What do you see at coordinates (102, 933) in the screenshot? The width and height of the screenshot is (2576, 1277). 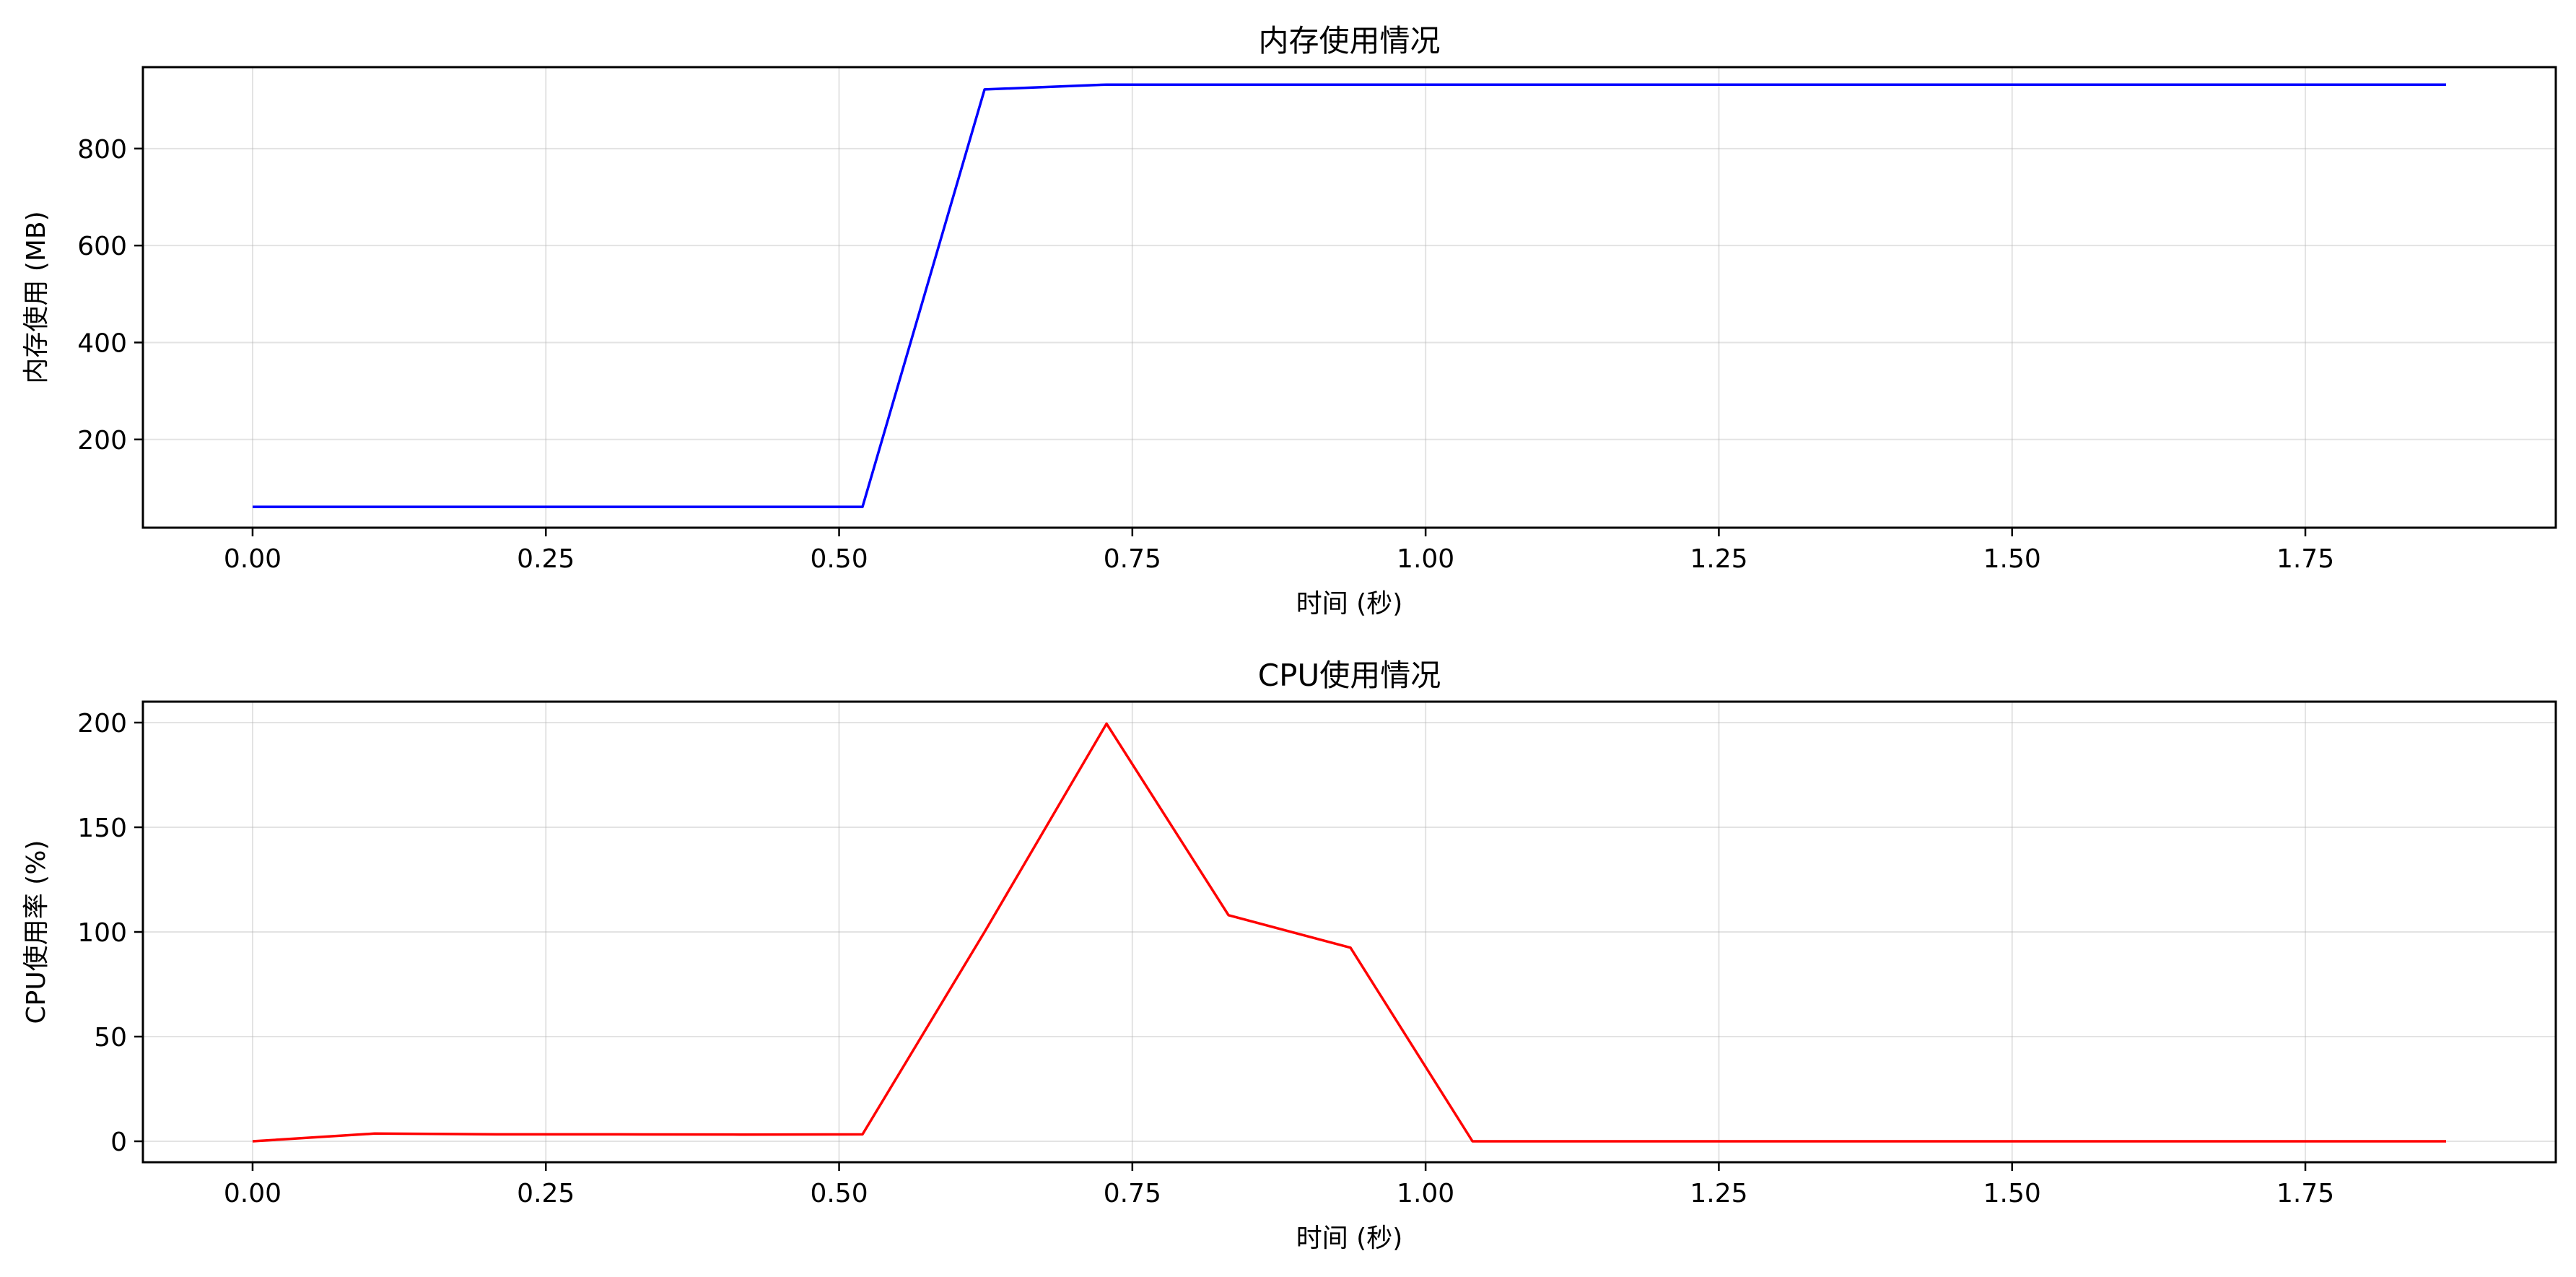 I see `cpu-y-tick-label: 100` at bounding box center [102, 933].